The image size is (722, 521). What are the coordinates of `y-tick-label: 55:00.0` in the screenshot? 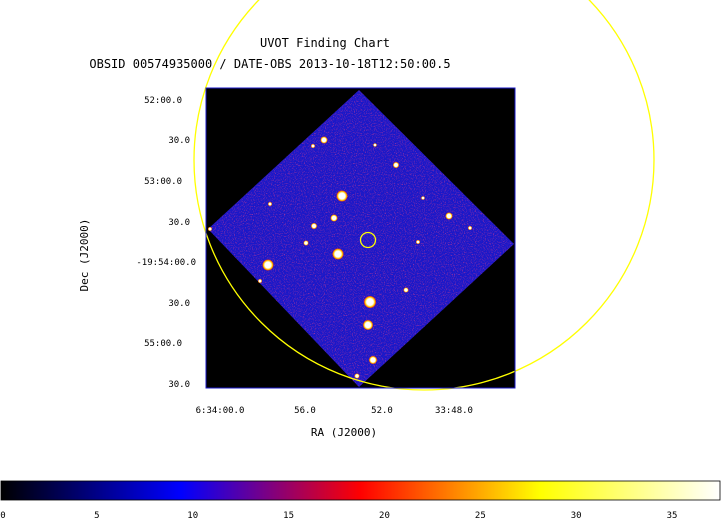 It's located at (163, 344).